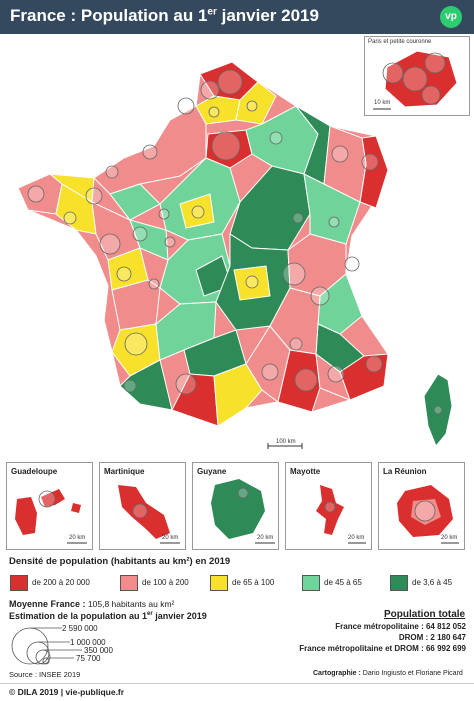 The height and width of the screenshot is (701, 474). I want to click on pop-circle-aisne, so click(252, 106).